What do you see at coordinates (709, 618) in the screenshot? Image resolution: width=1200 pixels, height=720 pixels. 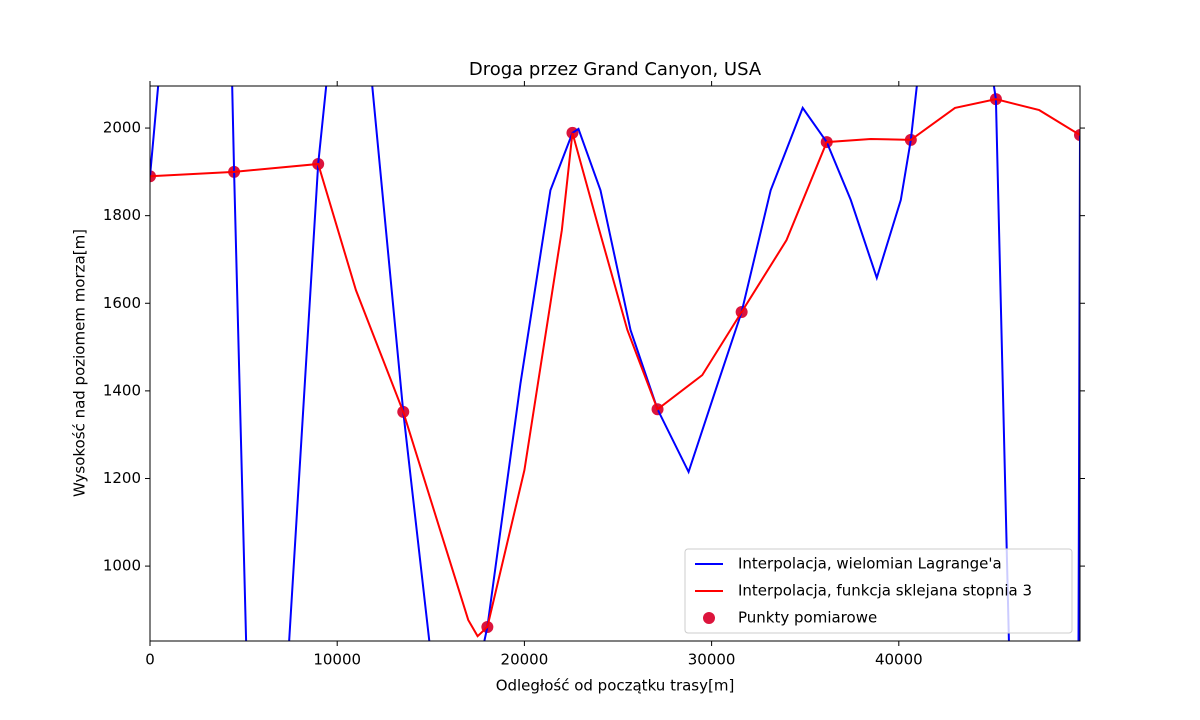 I see `legend-marker` at bounding box center [709, 618].